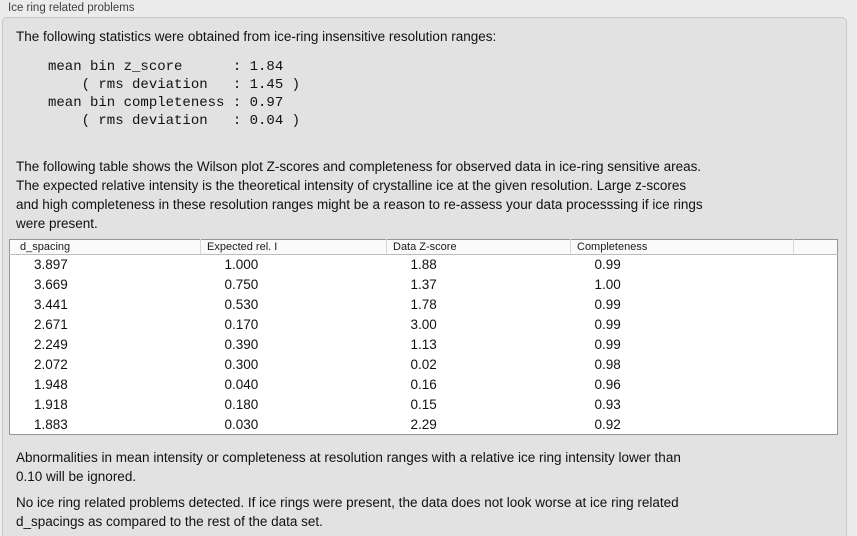  What do you see at coordinates (682, 247) in the screenshot?
I see `column-header-completeness: Completeness` at bounding box center [682, 247].